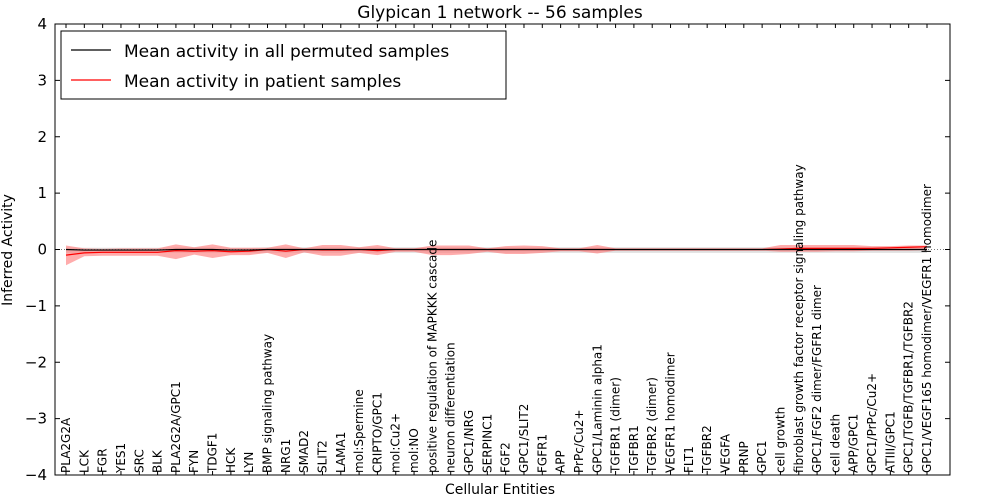 This screenshot has width=1000, height=500. Describe the element at coordinates (249, 462) in the screenshot. I see `x-tick-label: LYN` at that location.